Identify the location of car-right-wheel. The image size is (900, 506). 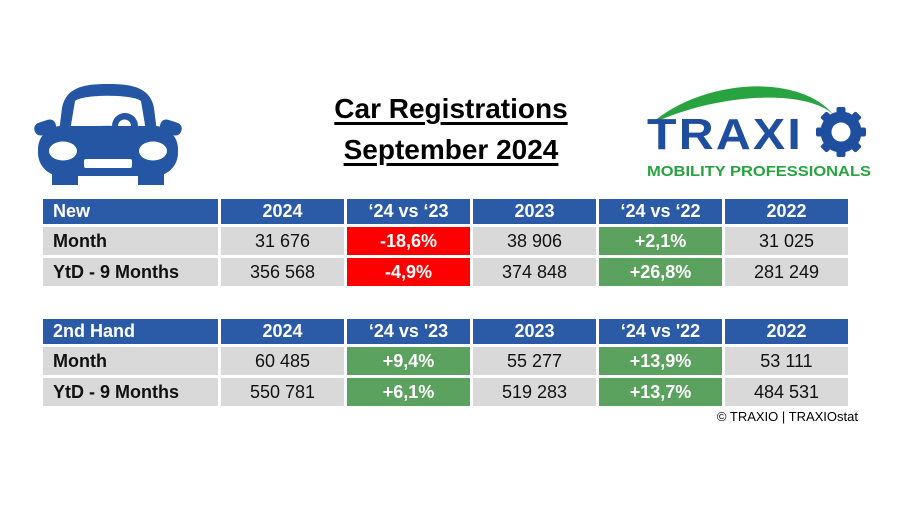
(151, 178).